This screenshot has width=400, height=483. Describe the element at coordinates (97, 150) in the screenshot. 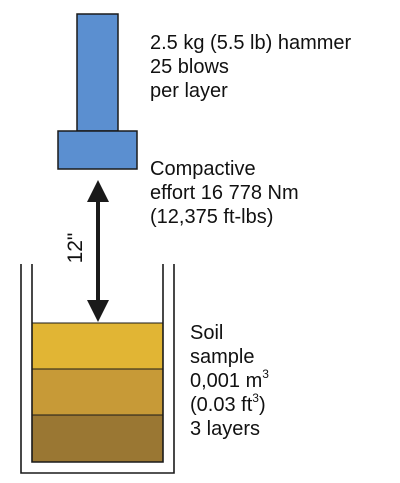

I see `hammer-head` at that location.